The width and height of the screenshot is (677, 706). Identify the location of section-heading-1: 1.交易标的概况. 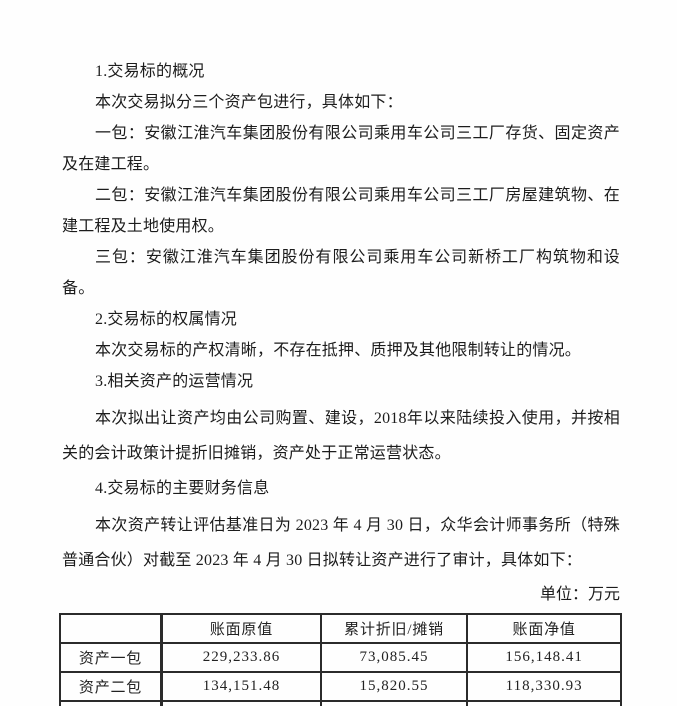
(150, 71).